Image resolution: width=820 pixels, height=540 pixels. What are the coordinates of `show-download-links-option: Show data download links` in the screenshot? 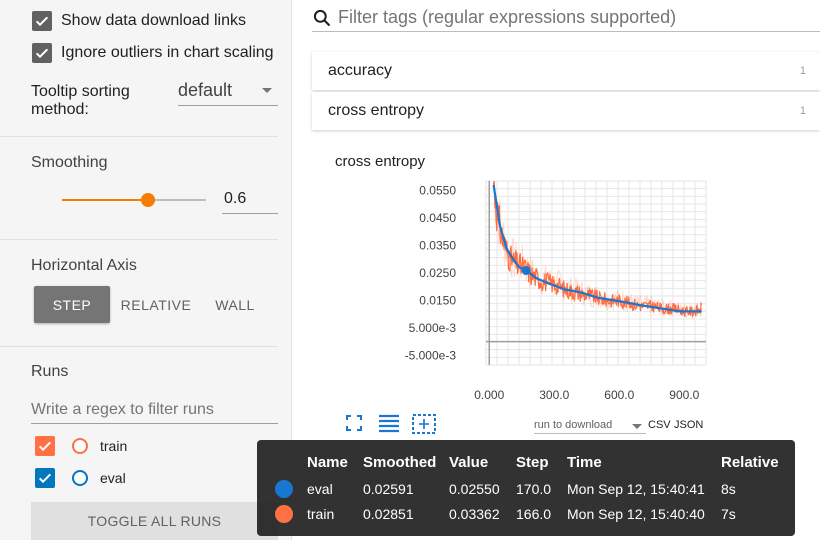 It's located at (139, 21).